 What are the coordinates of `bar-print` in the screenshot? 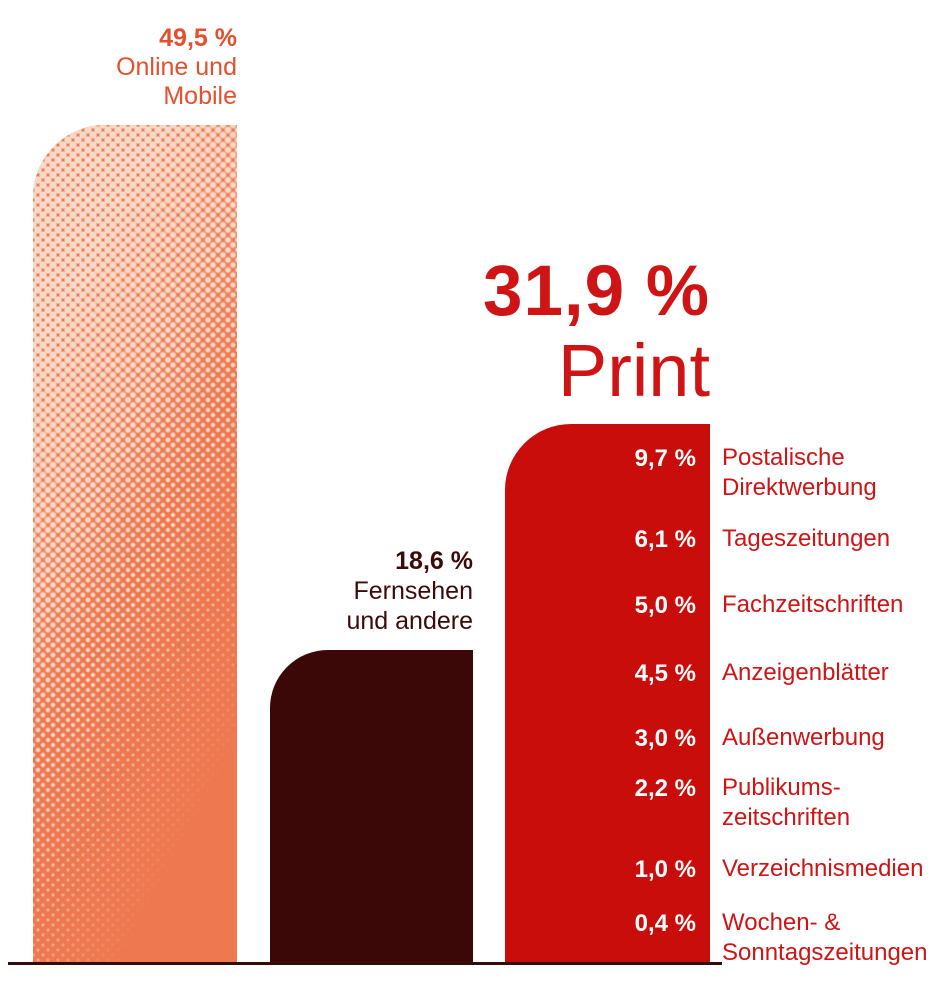 It's located at (607, 693).